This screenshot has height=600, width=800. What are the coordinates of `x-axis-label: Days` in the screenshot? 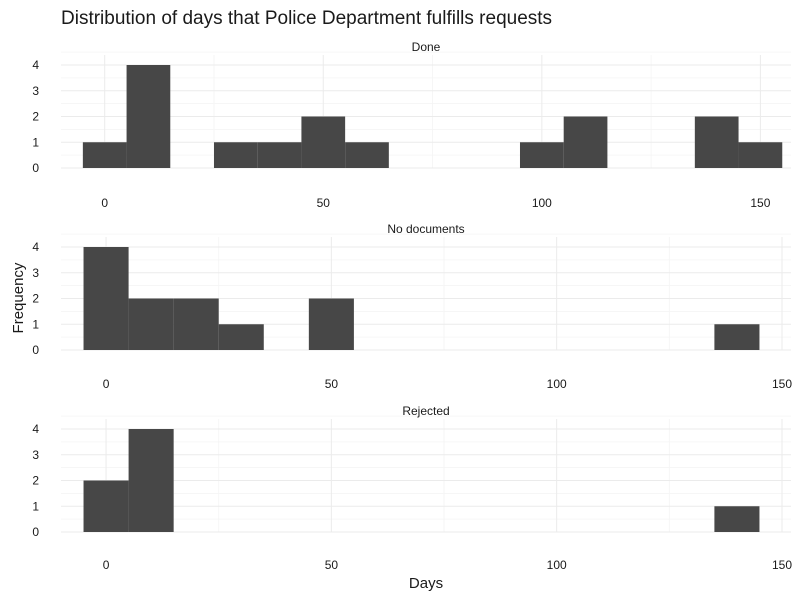 It's located at (426, 583).